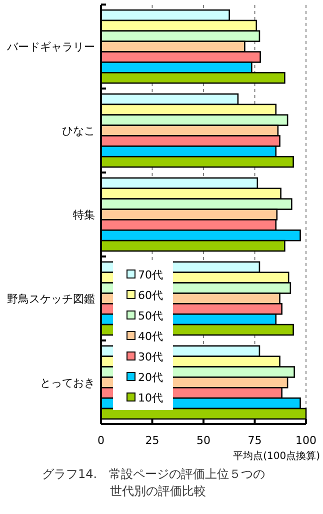  Describe the element at coordinates (150, 295) in the screenshot. I see `legend-label: 60代` at that location.